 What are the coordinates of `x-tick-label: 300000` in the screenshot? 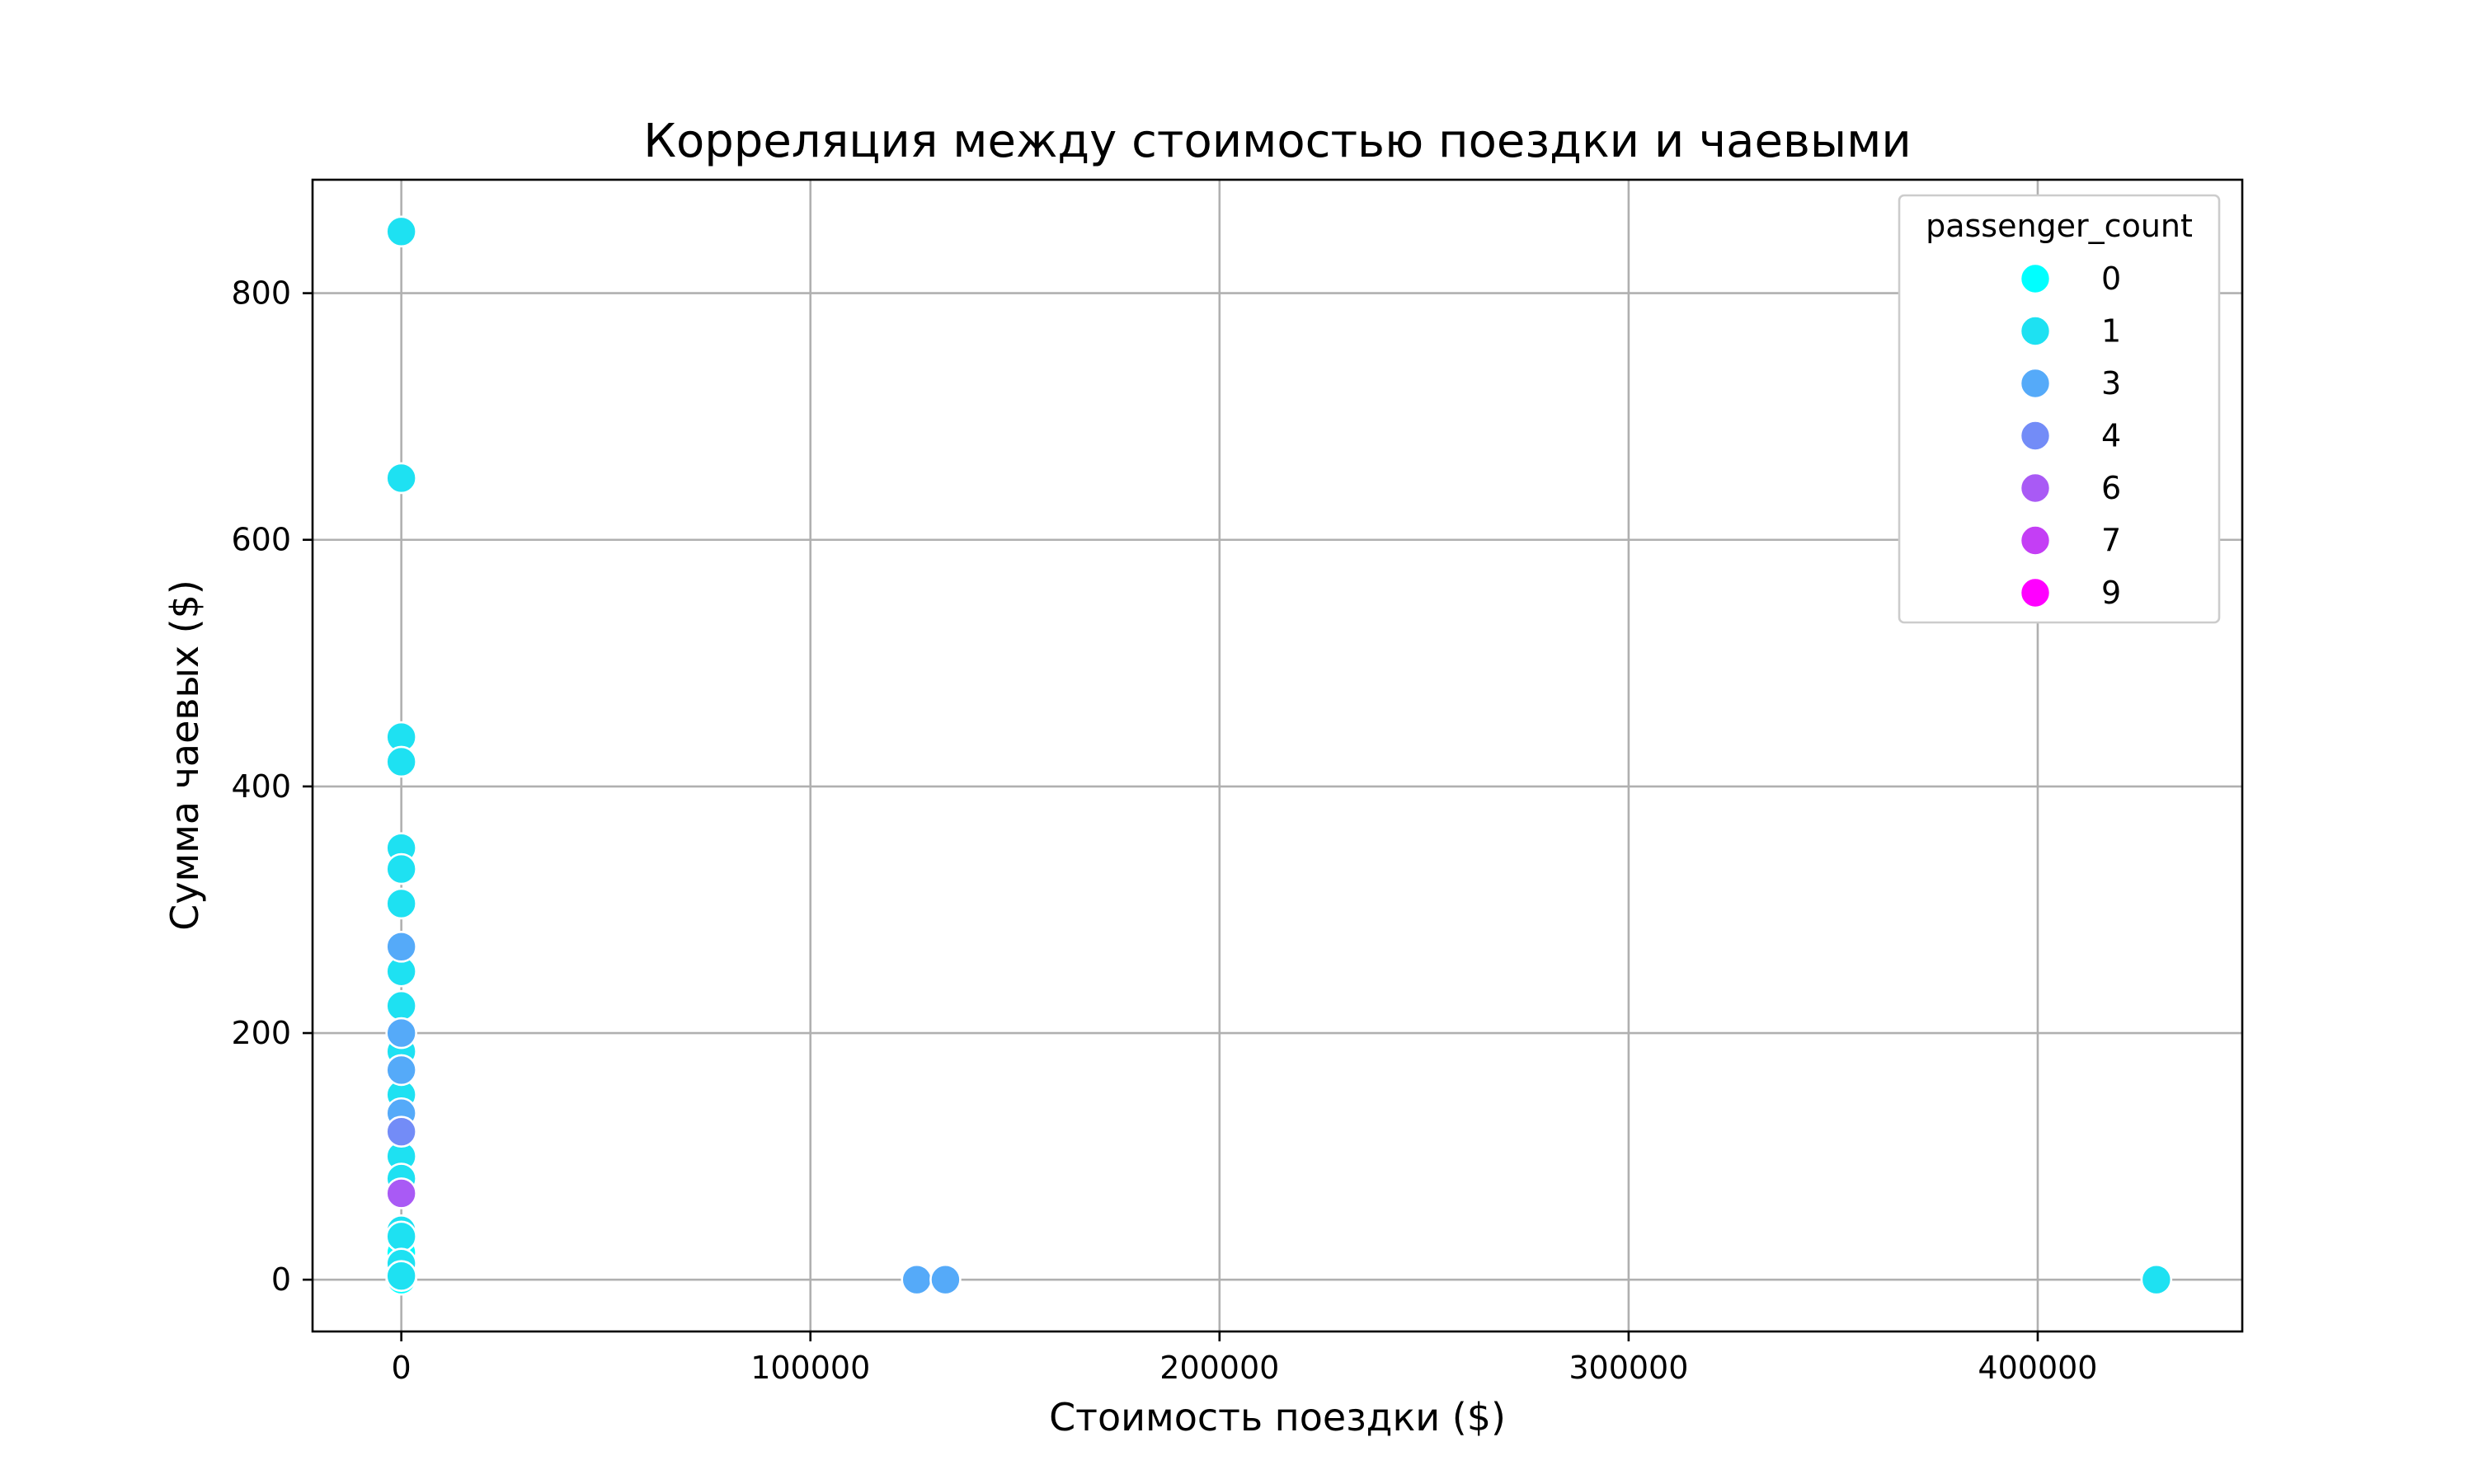 It's located at (1628, 1368).